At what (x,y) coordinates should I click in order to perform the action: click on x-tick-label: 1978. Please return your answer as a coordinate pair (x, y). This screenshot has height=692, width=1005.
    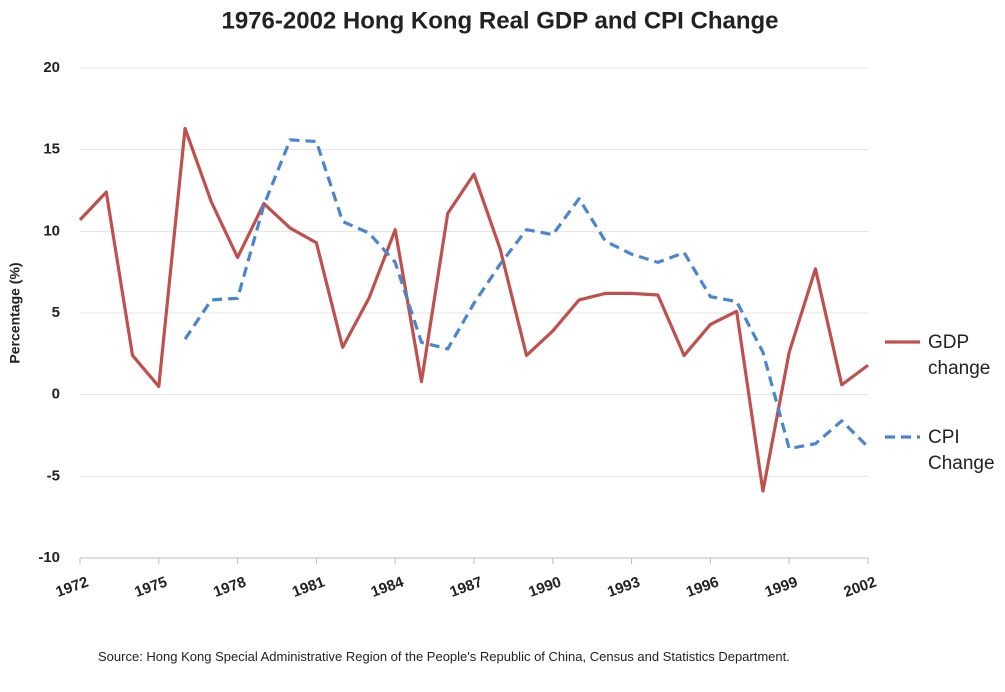
    Looking at the image, I should click on (229, 587).